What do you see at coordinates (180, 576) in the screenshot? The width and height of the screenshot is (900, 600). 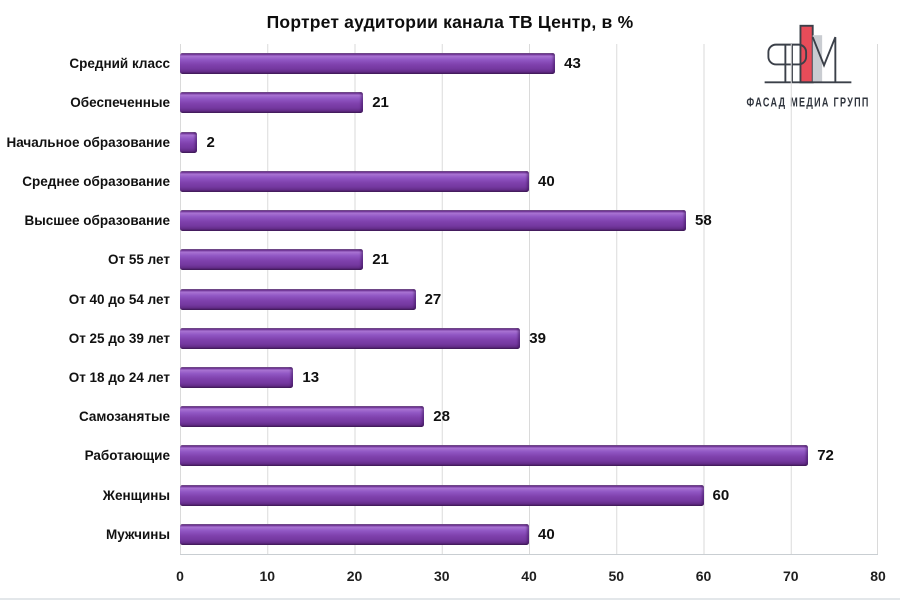 I see `axis-tick-label: 0` at bounding box center [180, 576].